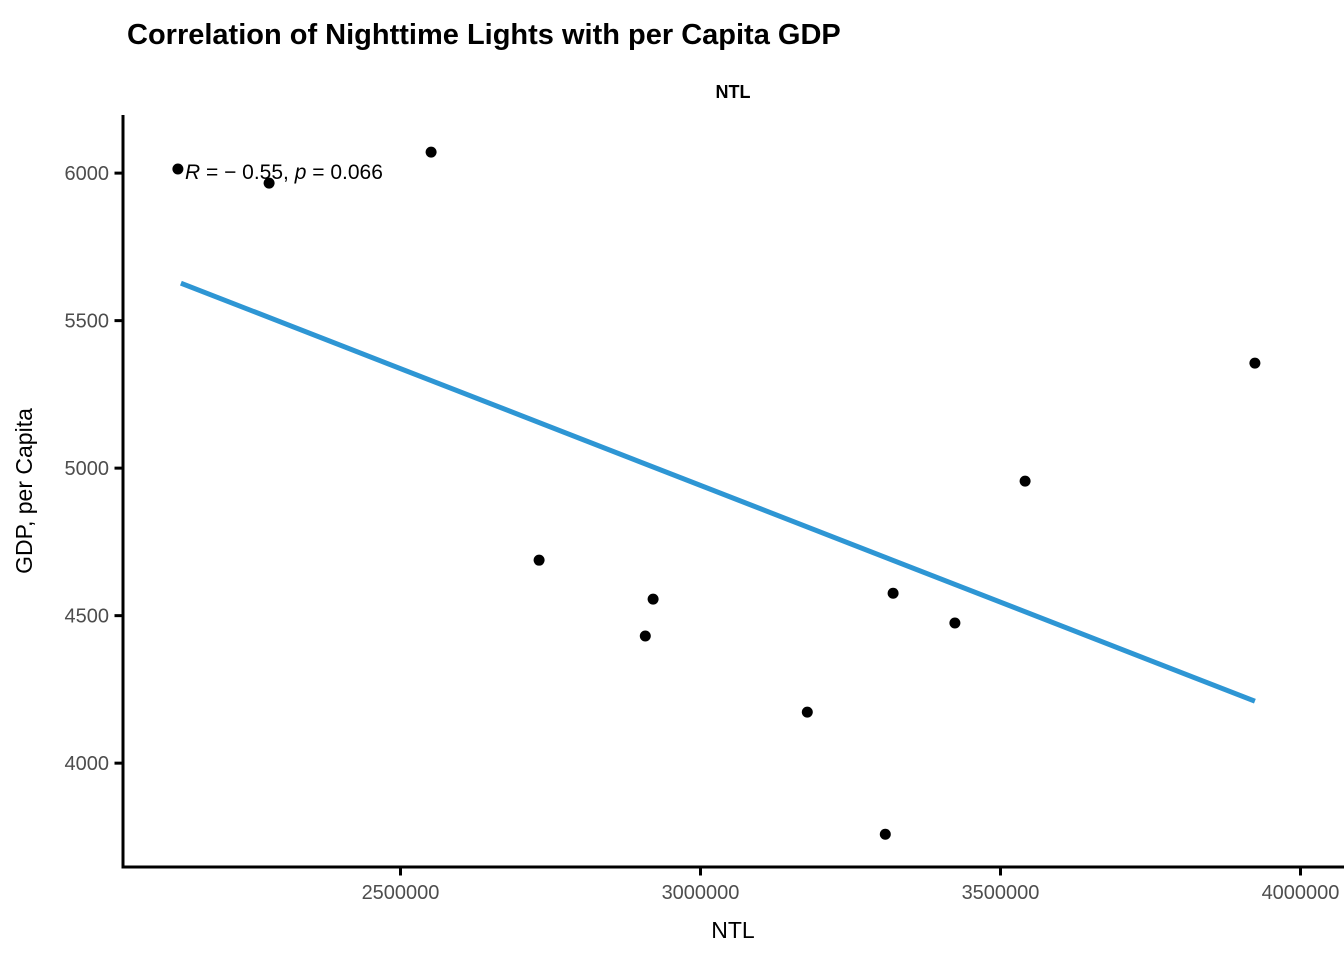  What do you see at coordinates (87, 174) in the screenshot?
I see `y-tick-label: 6000` at bounding box center [87, 174].